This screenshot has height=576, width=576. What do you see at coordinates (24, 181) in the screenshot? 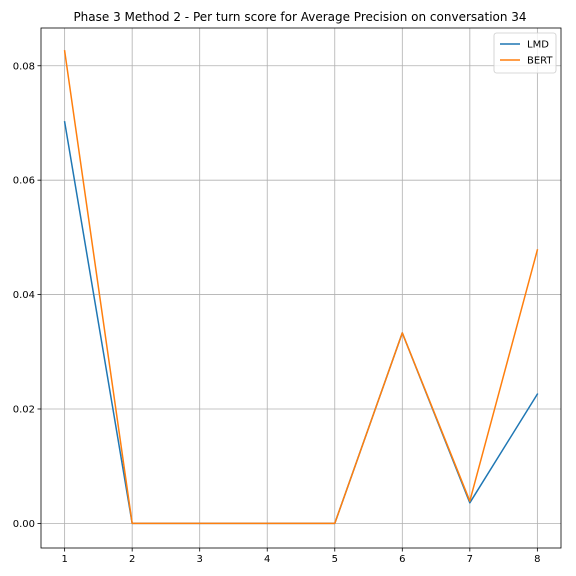
I see `y-tick-label: 0.06` at bounding box center [24, 181].